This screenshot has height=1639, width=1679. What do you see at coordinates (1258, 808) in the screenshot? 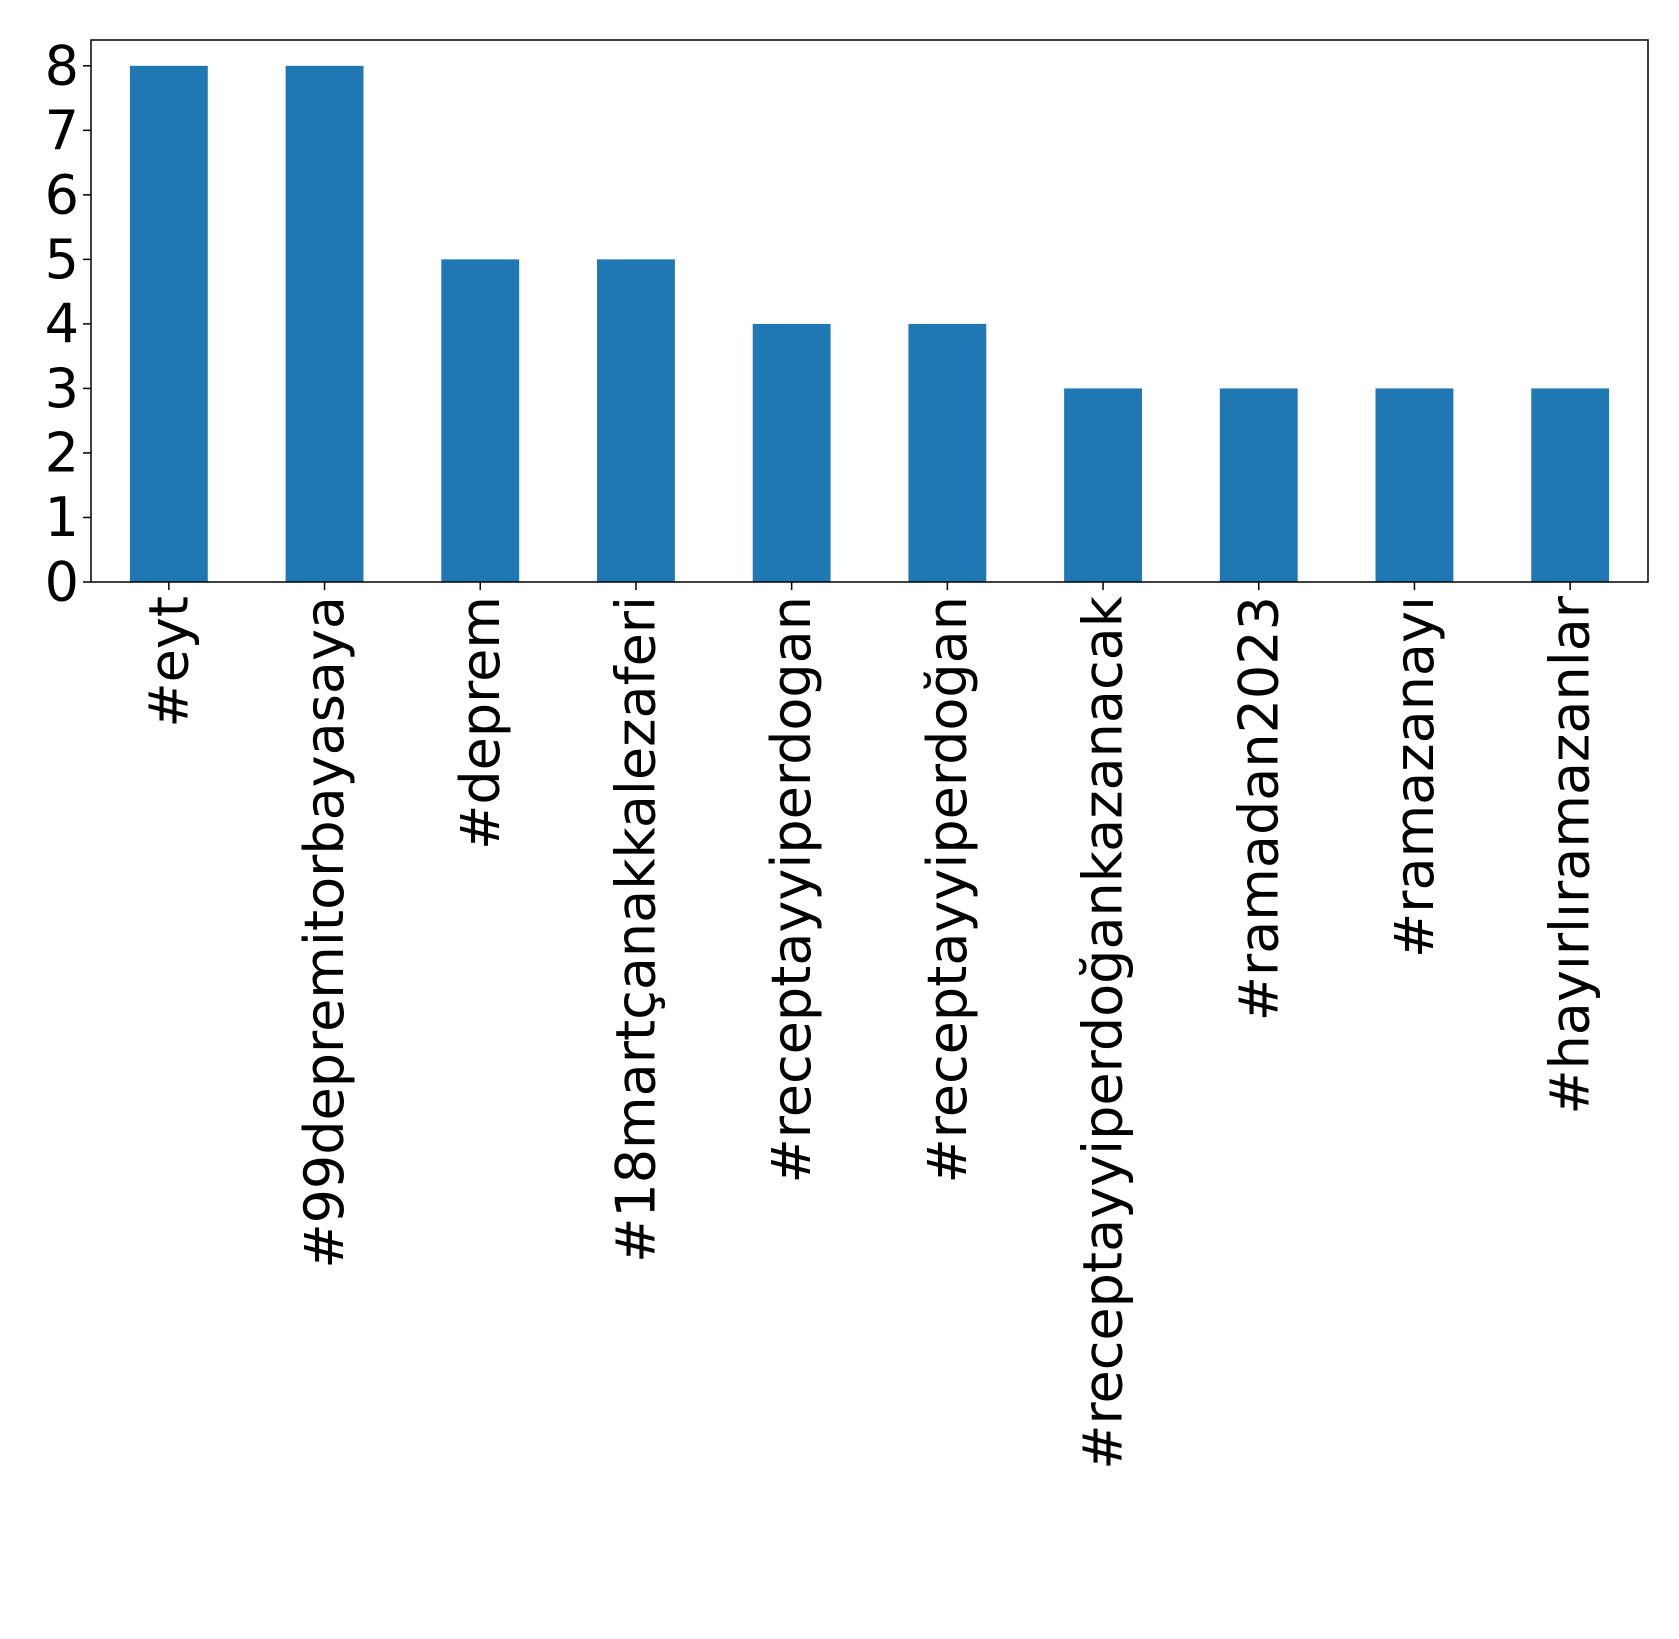
I see `x-tick-label-7: #ramadan2023` at bounding box center [1258, 808].